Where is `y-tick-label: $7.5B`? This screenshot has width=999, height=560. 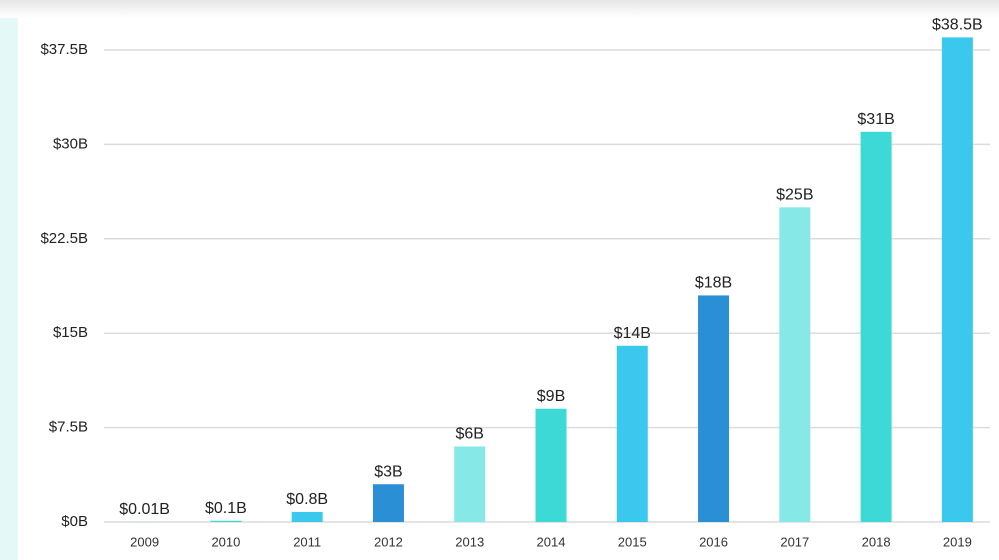
y-tick-label: $7.5B is located at coordinates (68, 427).